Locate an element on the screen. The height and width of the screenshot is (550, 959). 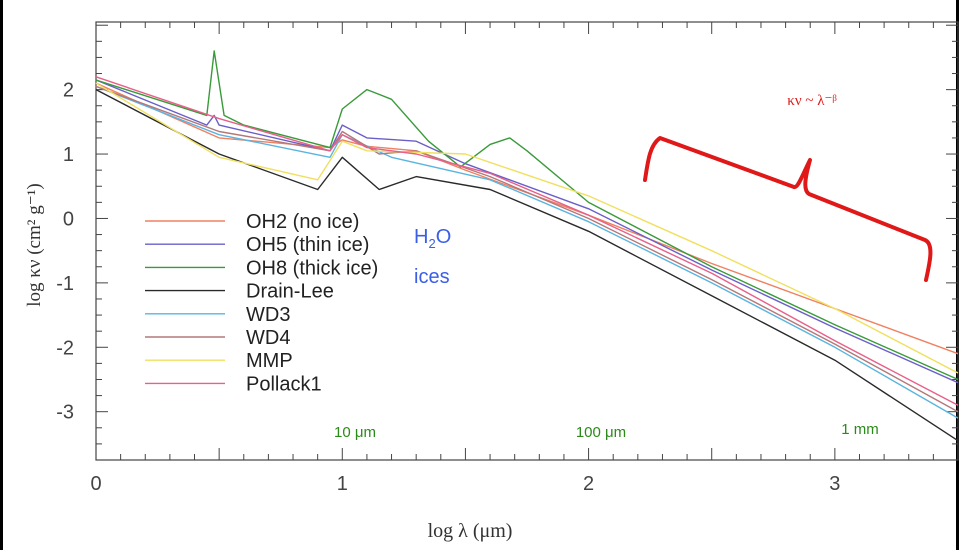
legend-label: MMP is located at coordinates (269, 361).